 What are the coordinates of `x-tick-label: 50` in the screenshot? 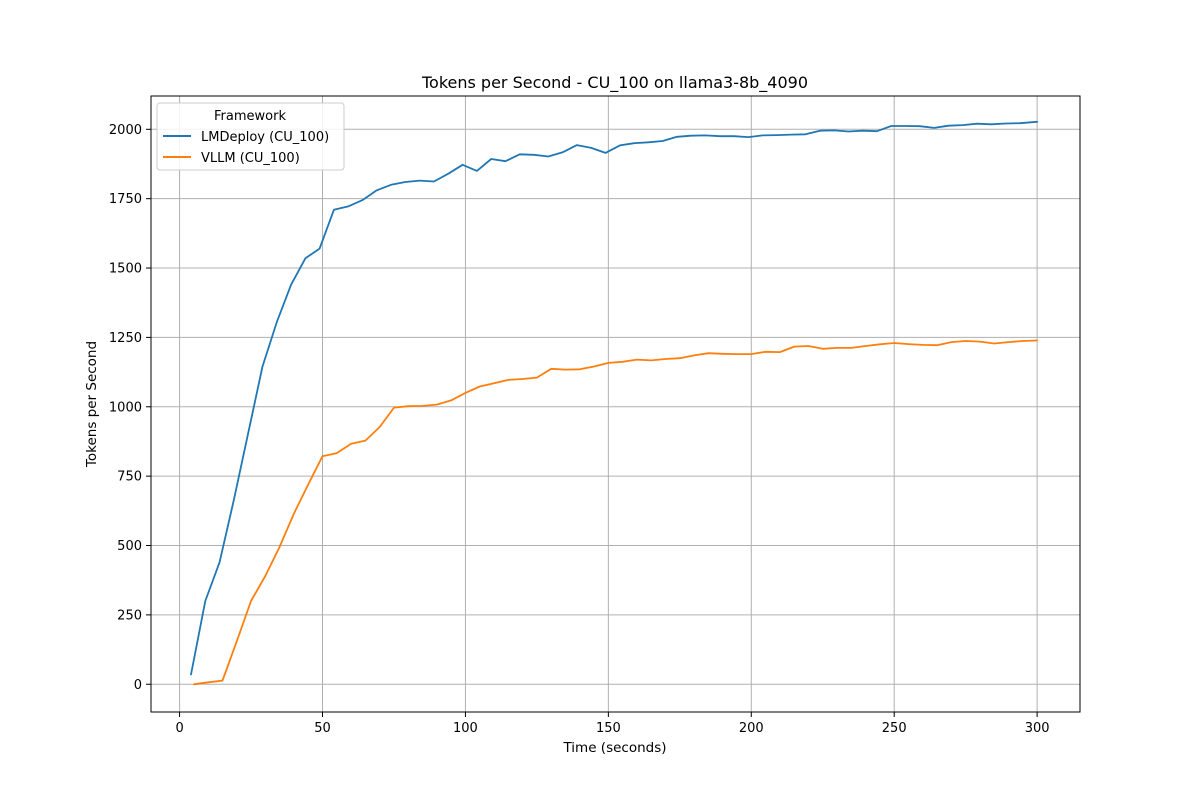 It's located at (322, 728).